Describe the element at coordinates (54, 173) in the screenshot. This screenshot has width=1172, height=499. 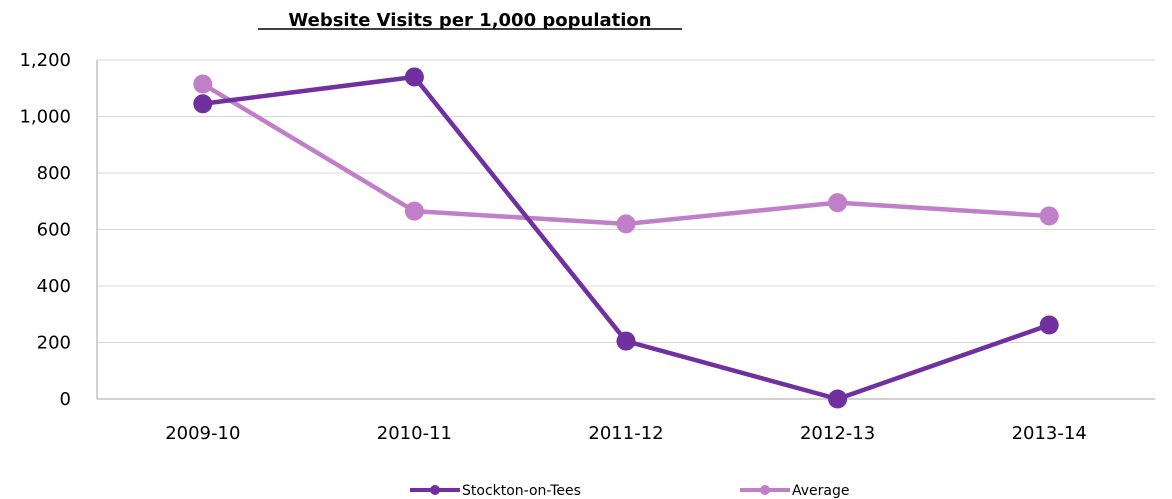
I see `y-tick-label: 800` at that location.